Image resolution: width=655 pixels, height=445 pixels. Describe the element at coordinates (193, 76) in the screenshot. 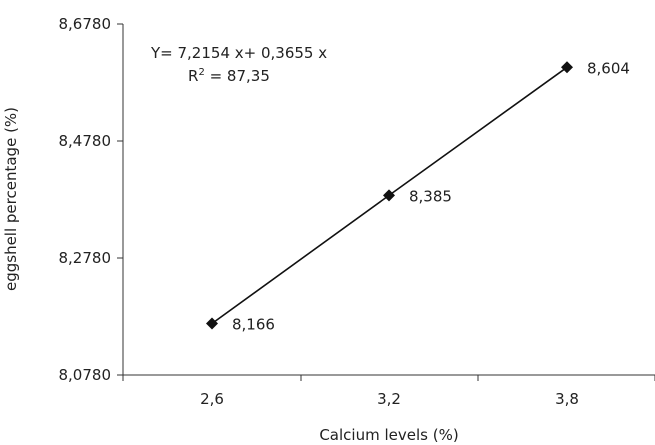

I see `r-squared-prefix: R` at that location.